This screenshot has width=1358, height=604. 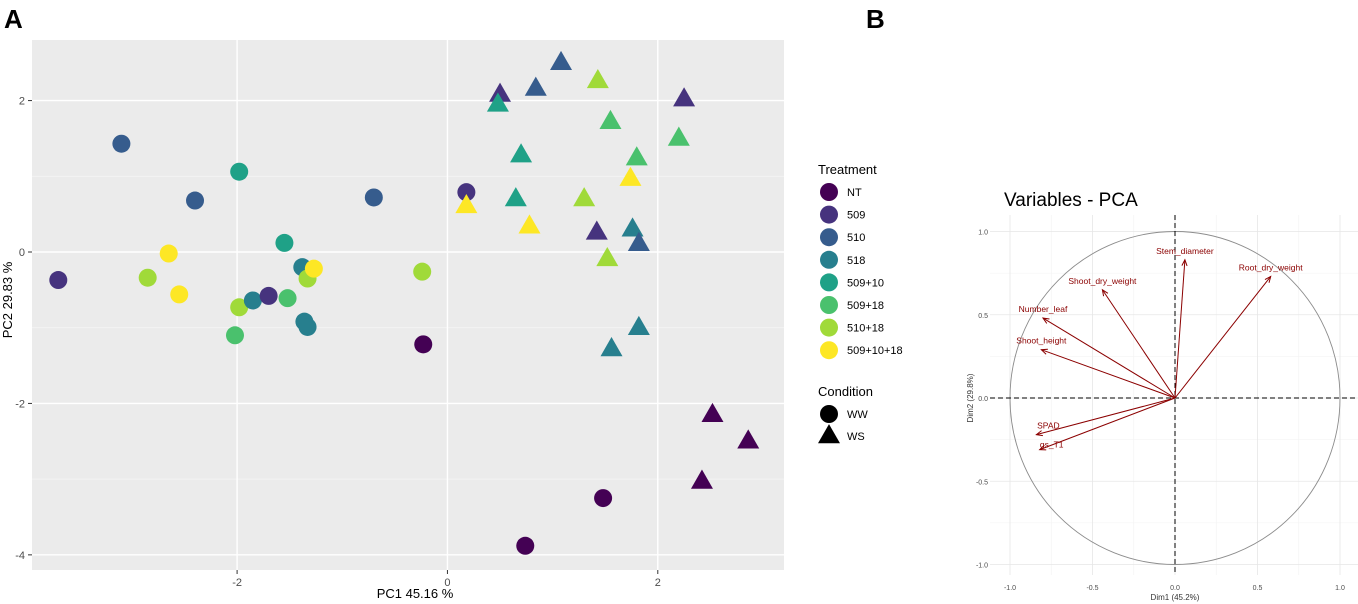 What do you see at coordinates (1106, 416) in the screenshot?
I see `pca-arrow-spad` at bounding box center [1106, 416].